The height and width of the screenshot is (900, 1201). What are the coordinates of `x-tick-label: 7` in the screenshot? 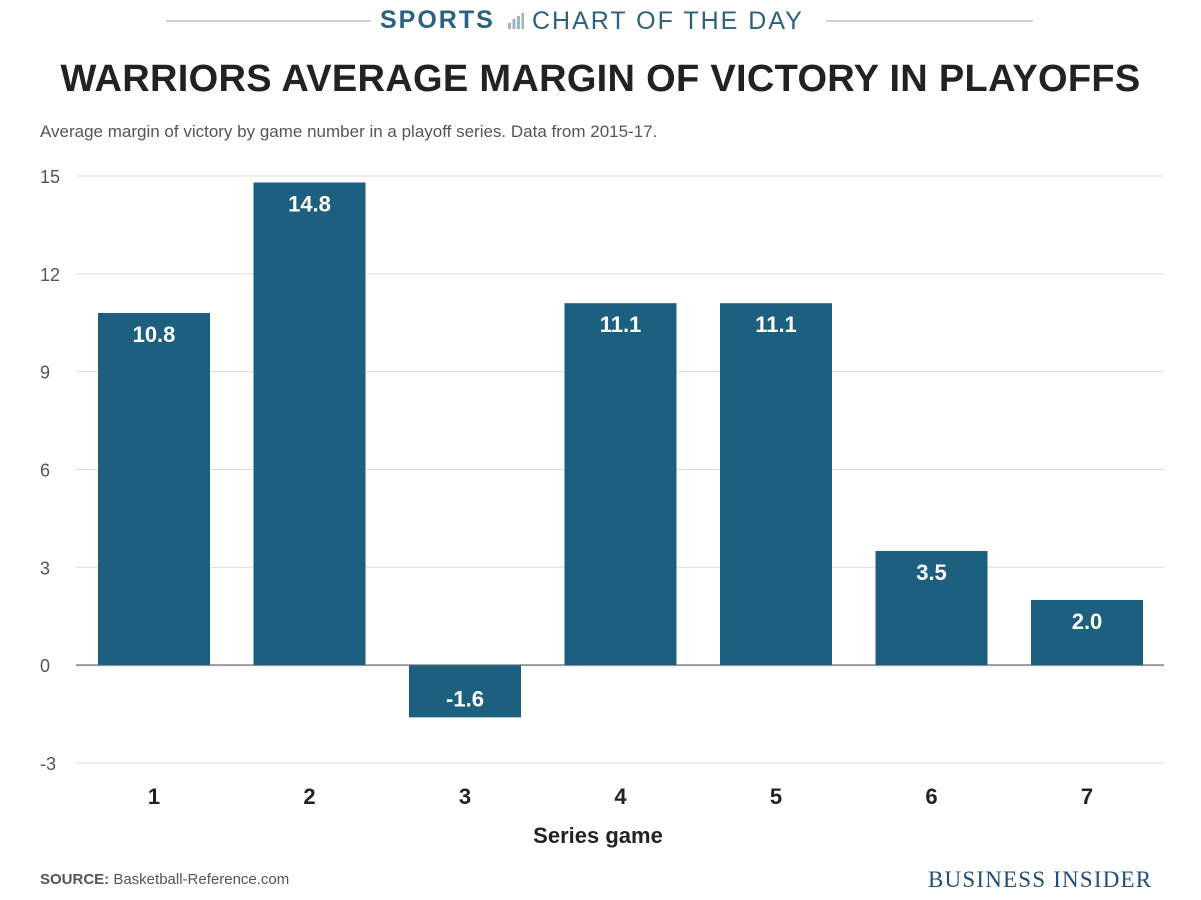 It's located at (1087, 796).